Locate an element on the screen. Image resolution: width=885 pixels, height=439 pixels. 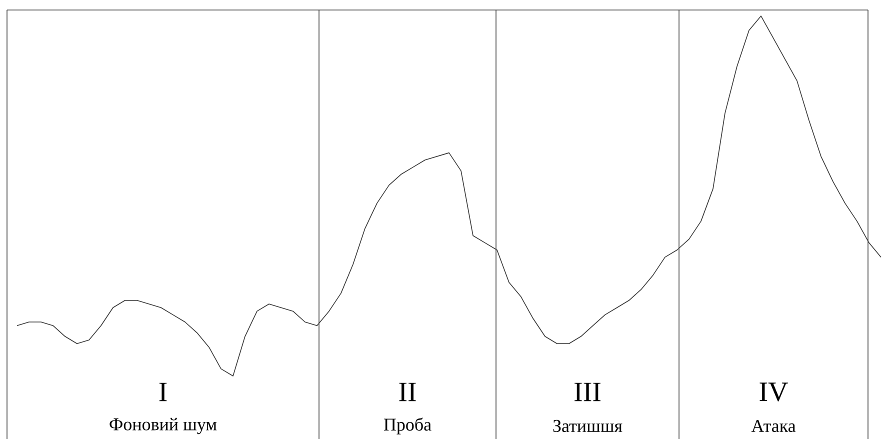
text: III is located at coordinates (587, 391).